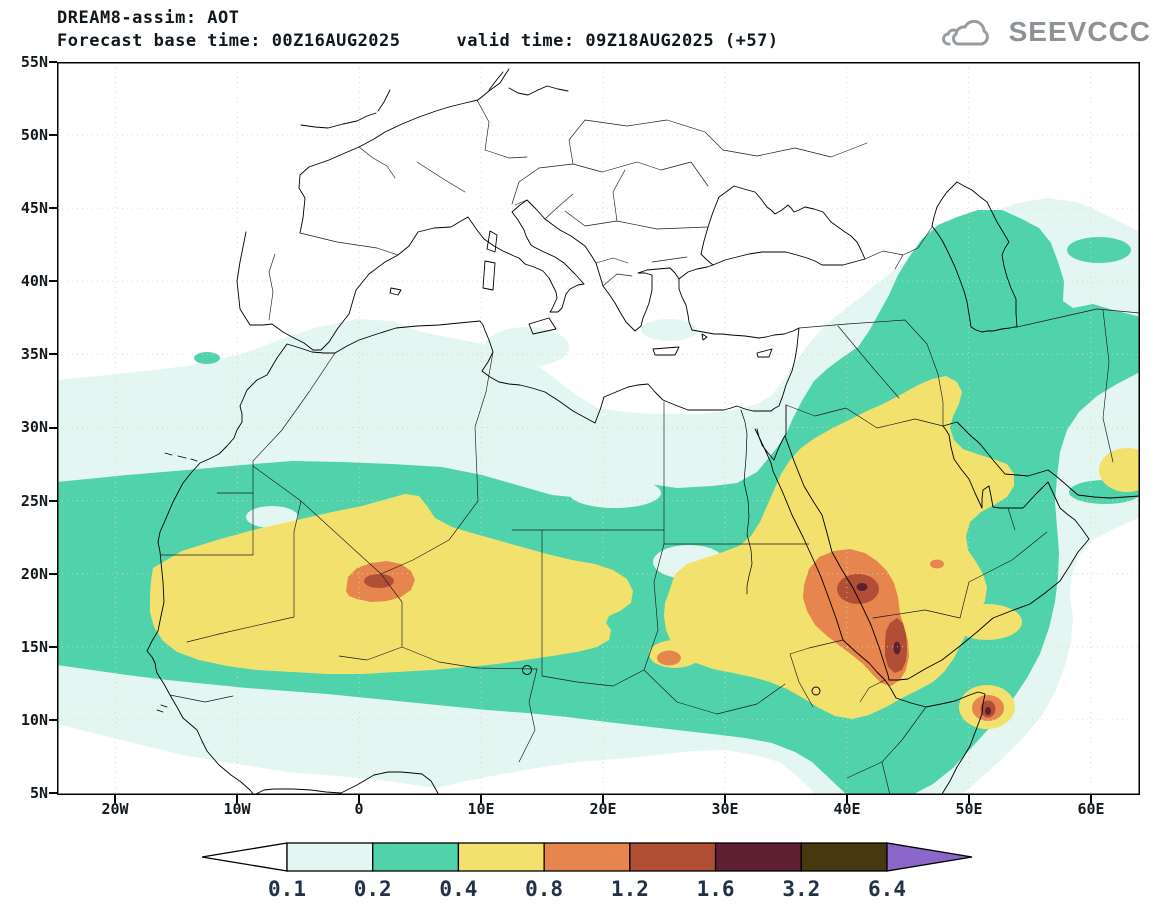  What do you see at coordinates (379, 581) in the screenshot?
I see `aot-region-1.2-mali-core` at bounding box center [379, 581].